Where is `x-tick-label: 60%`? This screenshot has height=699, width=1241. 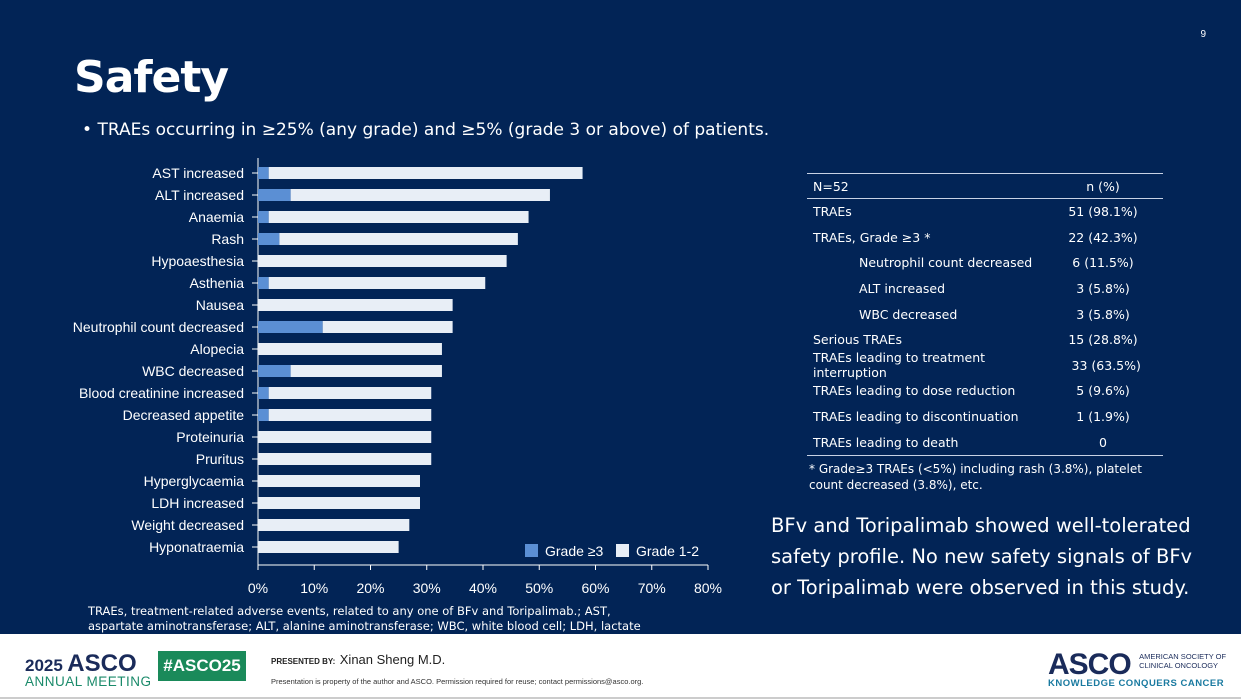 x-tick-label: 60% is located at coordinates (595, 588).